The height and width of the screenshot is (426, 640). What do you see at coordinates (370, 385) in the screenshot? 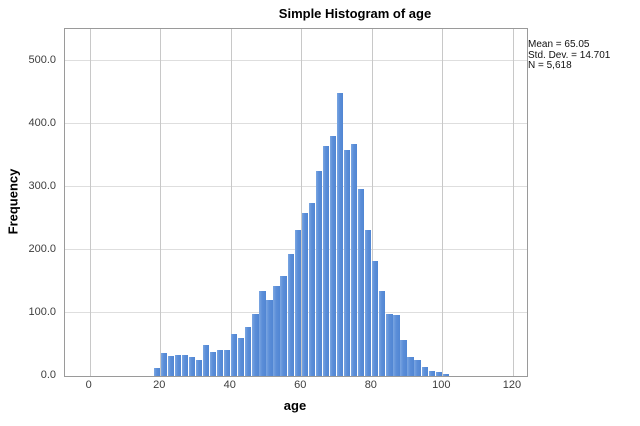
I see `x-tick-label: 80` at bounding box center [370, 385].